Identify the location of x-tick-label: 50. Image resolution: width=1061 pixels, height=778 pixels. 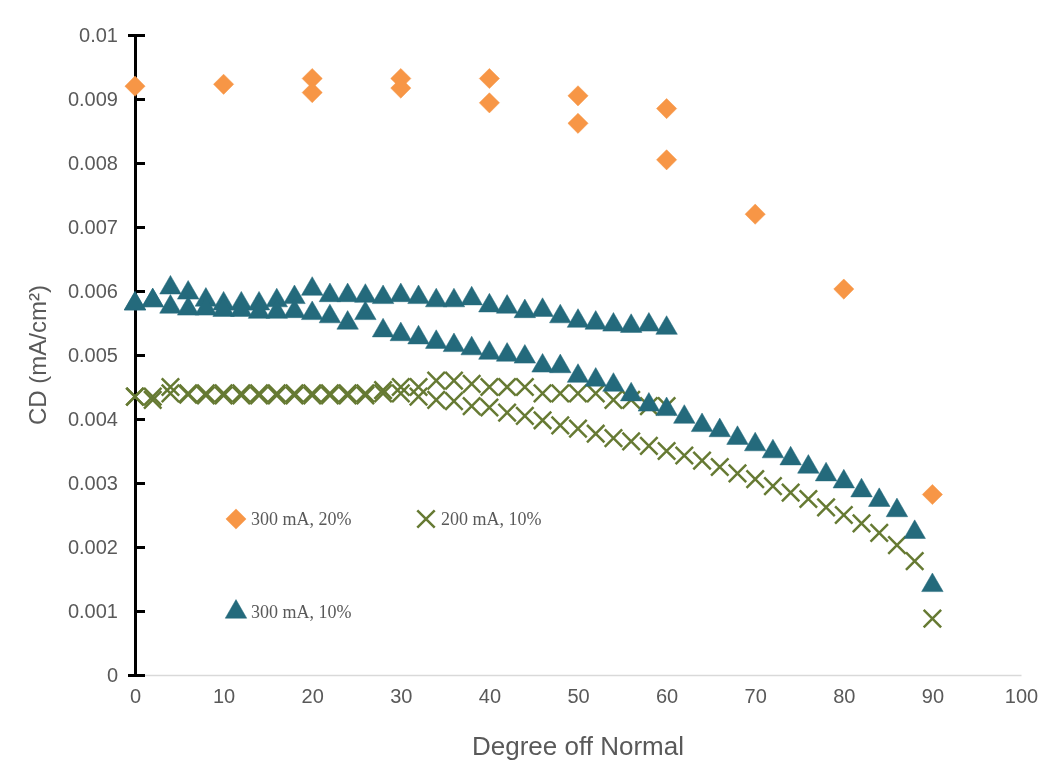
(578, 696).